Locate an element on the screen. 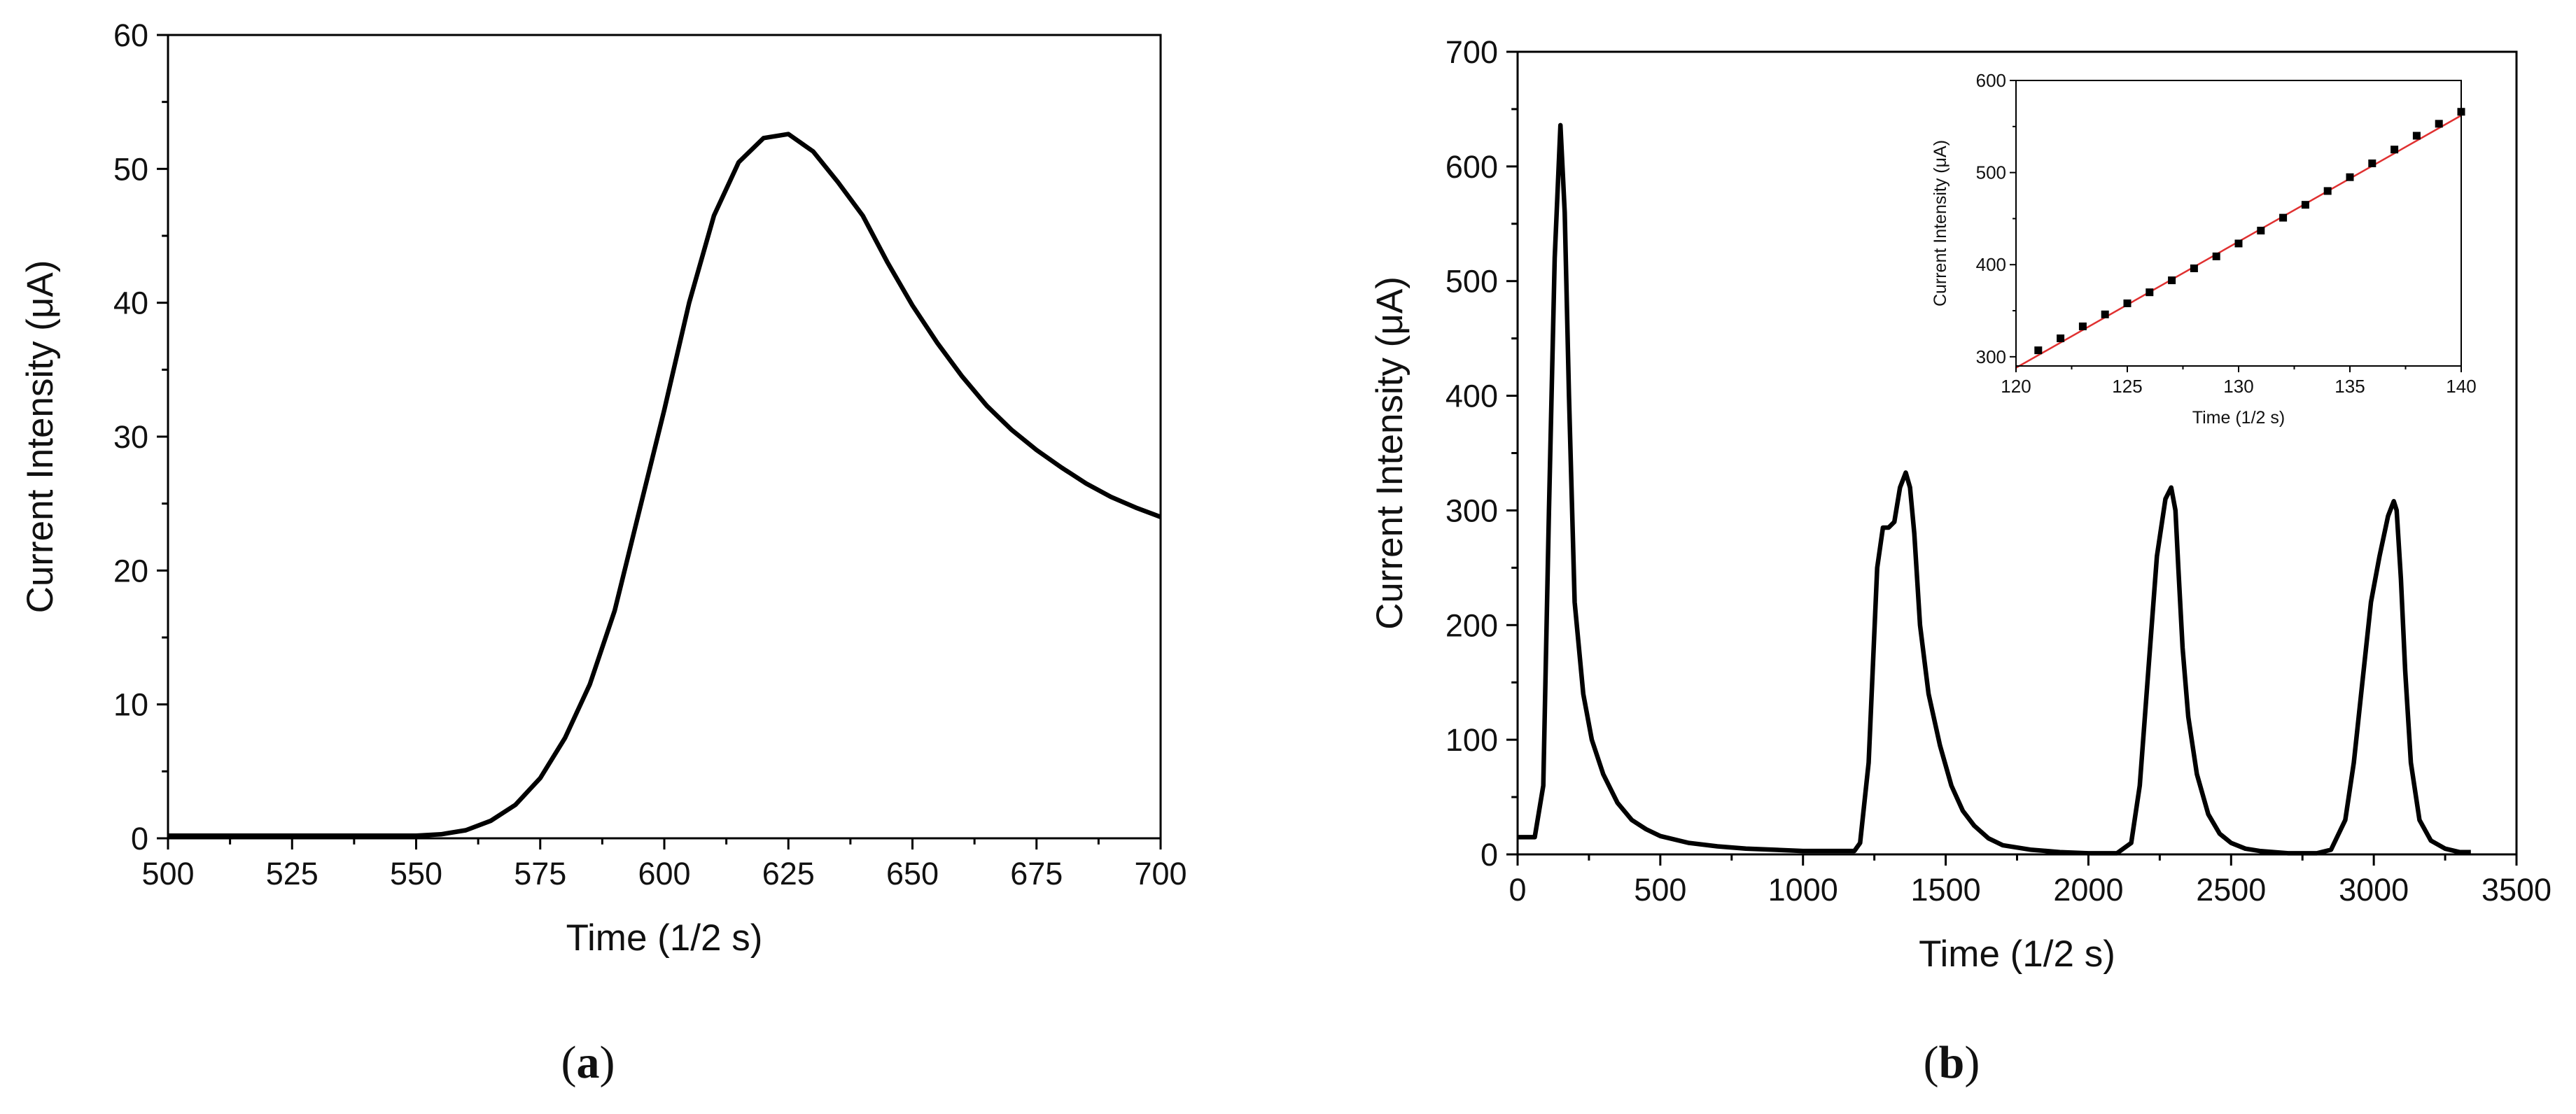 The image size is (2576, 1114). chart-b-x-tick-label: 0 is located at coordinates (1517, 890).